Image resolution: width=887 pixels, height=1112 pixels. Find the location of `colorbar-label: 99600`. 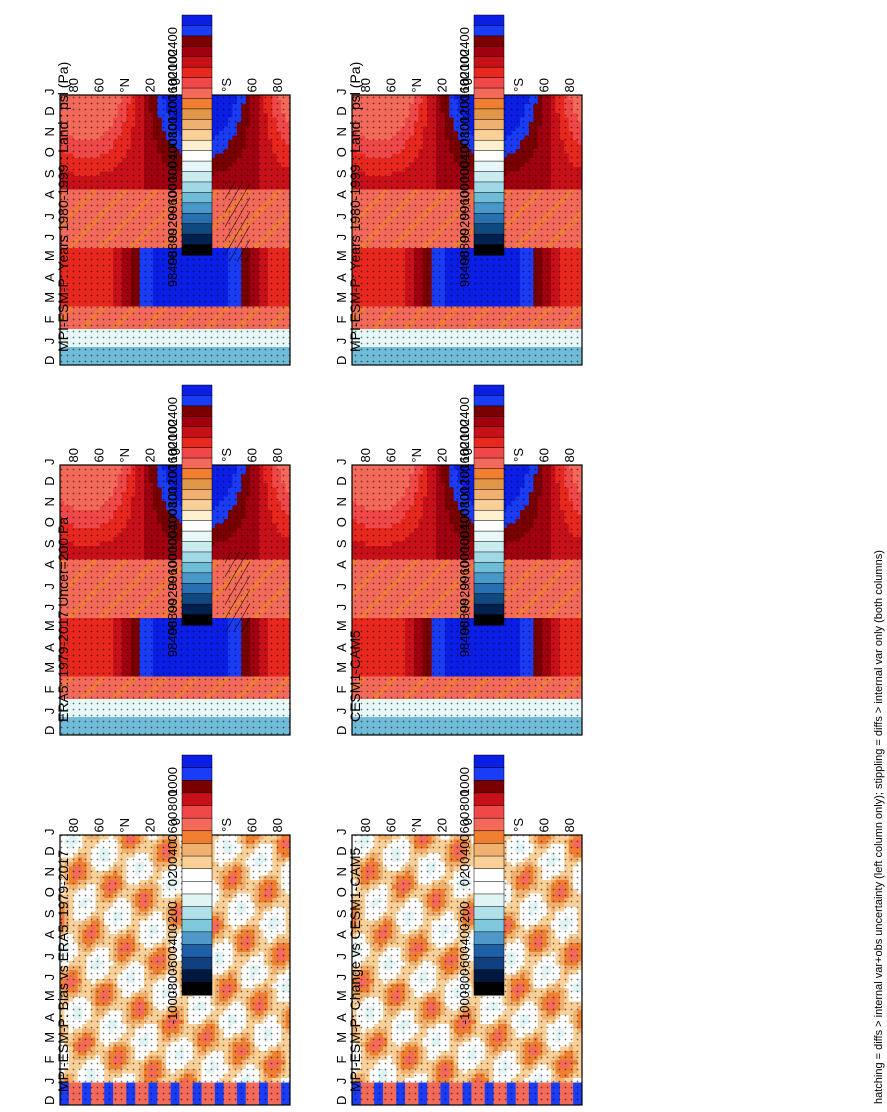

colorbar-label: 99600 is located at coordinates (464, 202).